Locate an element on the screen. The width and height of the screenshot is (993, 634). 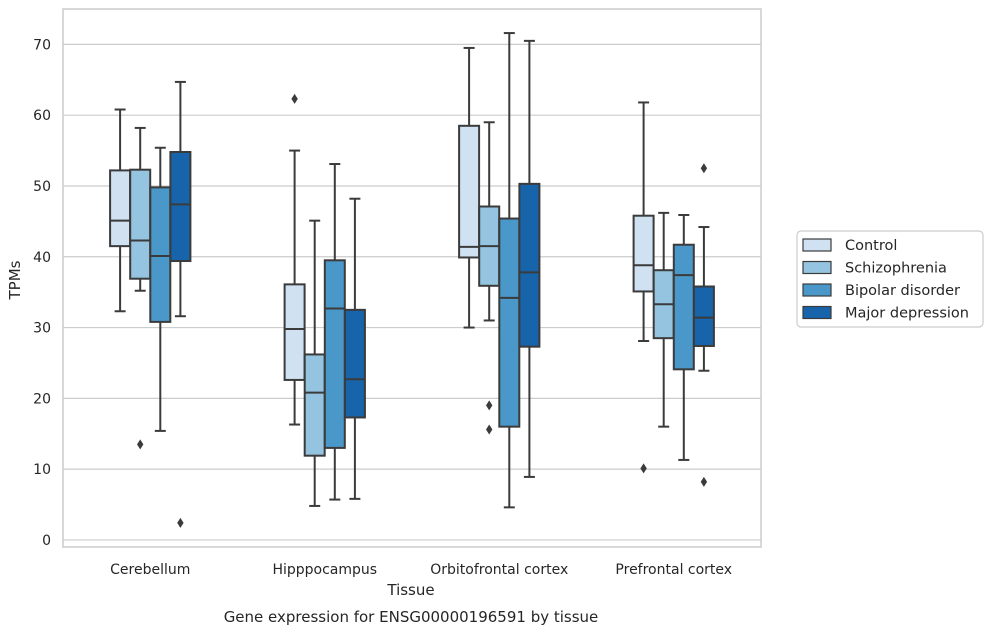
y-axis-ticks: 0 10 20 30 40 50 60 70 is located at coordinates (42, 293).